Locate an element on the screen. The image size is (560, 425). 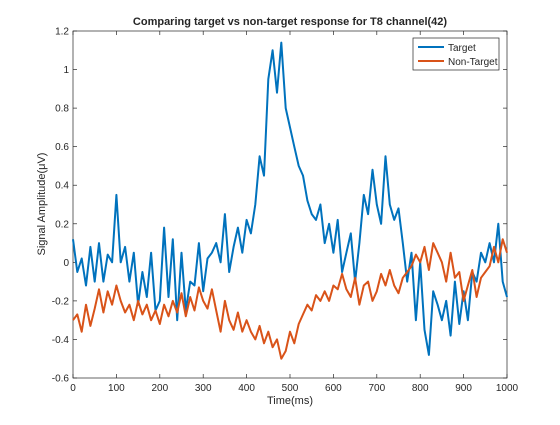
x-tick-label: 100 is located at coordinates (116, 388).